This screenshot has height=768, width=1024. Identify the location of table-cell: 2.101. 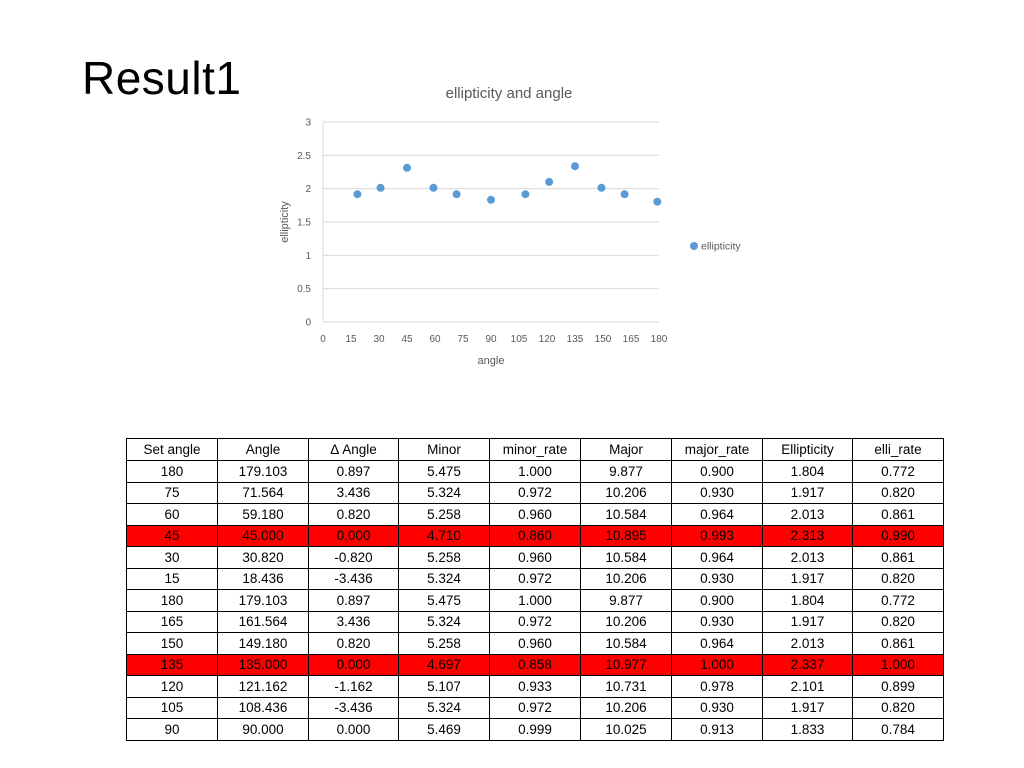
(807, 686).